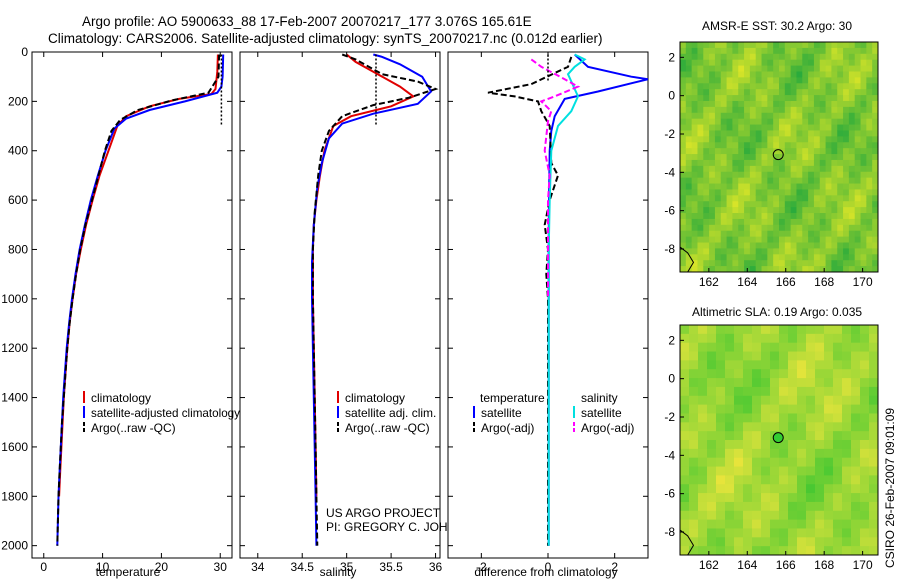 The height and width of the screenshot is (580, 900). Describe the element at coordinates (709, 282) in the screenshot. I see `map-x-tick-label: 162` at that location.